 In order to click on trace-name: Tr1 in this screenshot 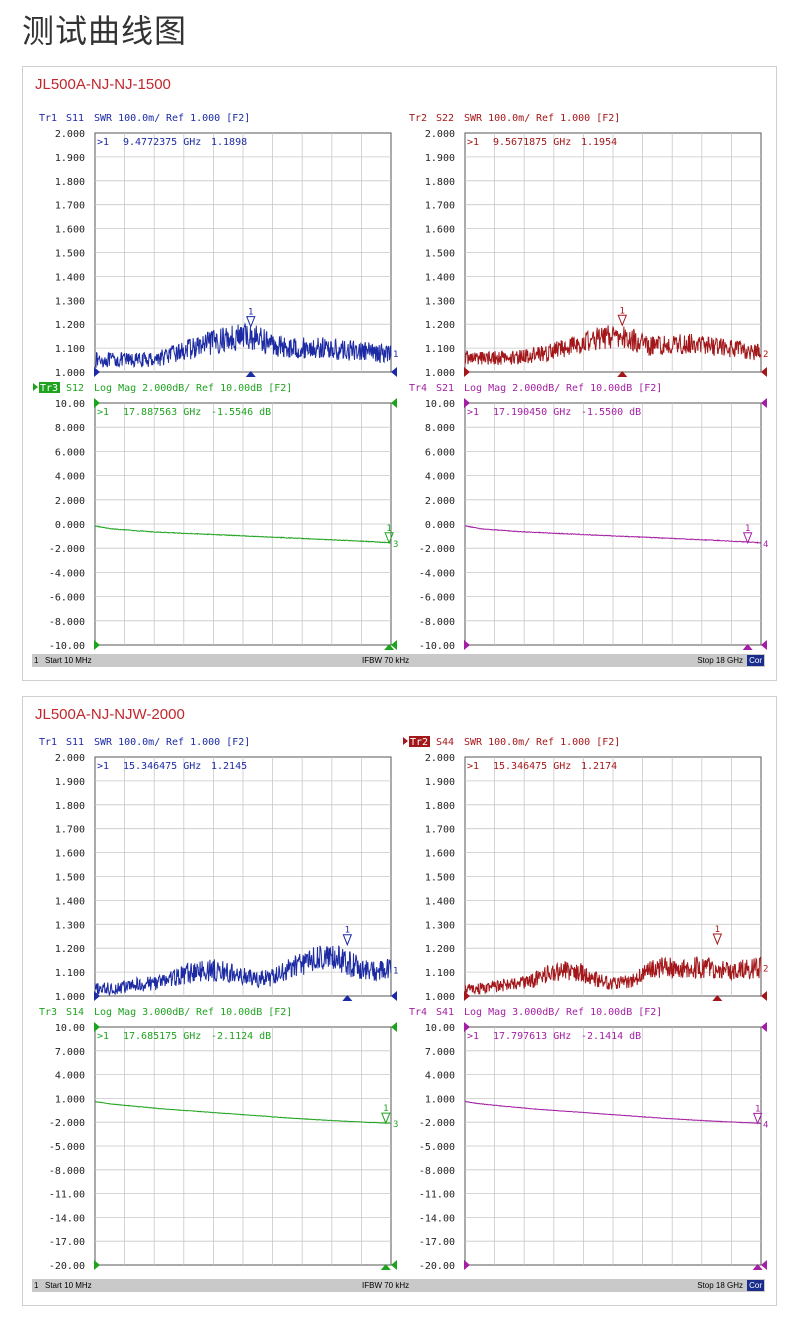, I will do `click(48, 118)`.